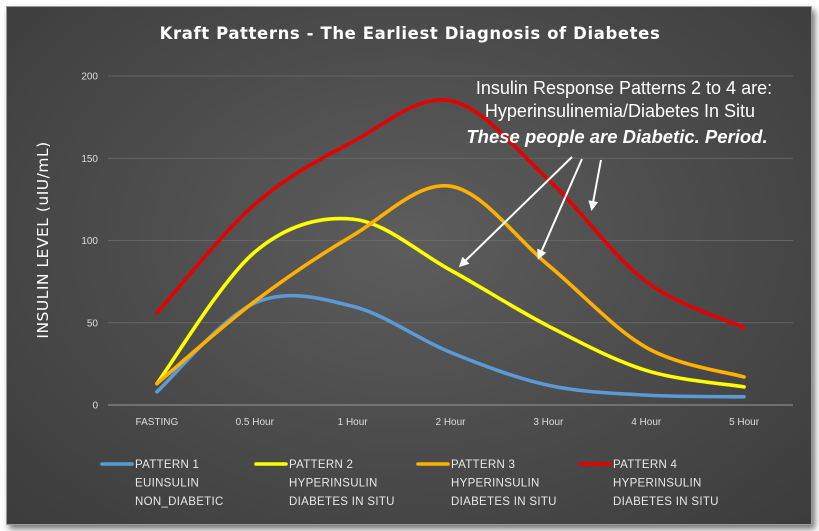  Describe the element at coordinates (157, 422) in the screenshot. I see `x-tick-label: FASTING` at that location.